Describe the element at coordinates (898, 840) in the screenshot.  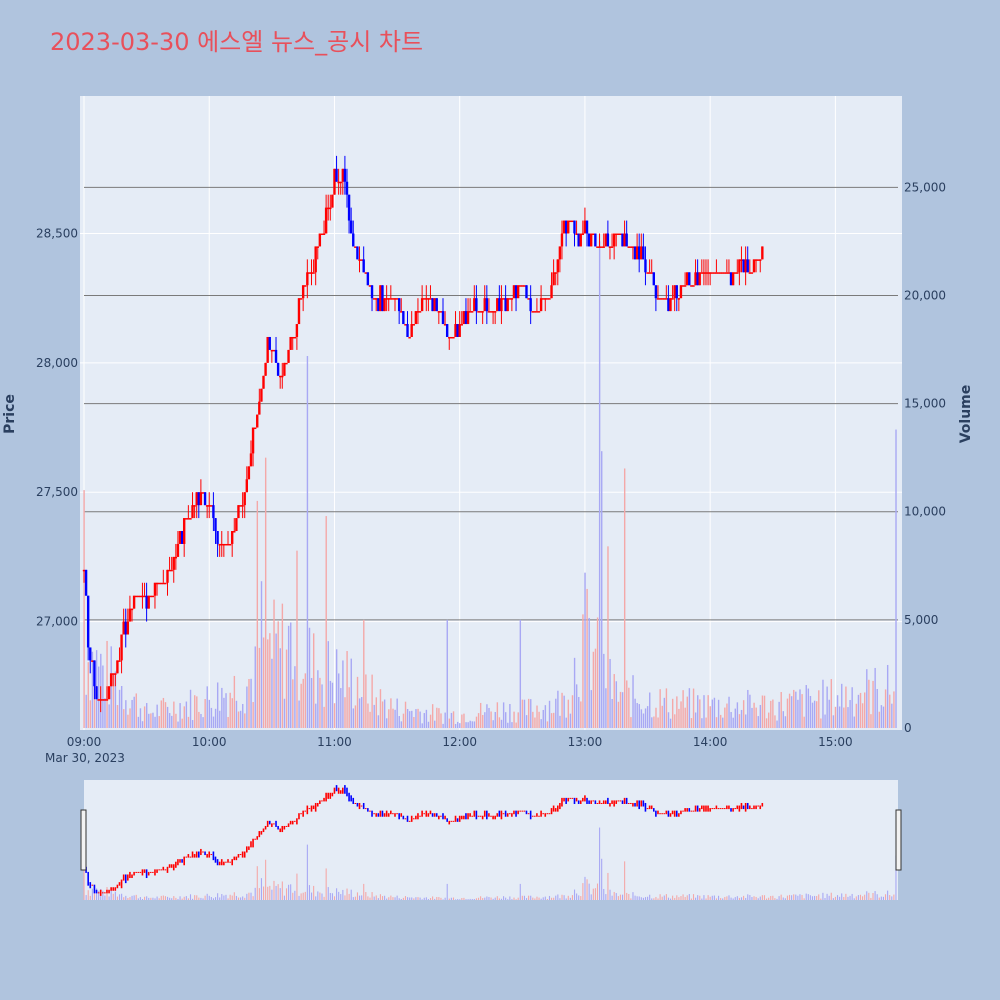
I see `range-slider-right-handle` at that location.